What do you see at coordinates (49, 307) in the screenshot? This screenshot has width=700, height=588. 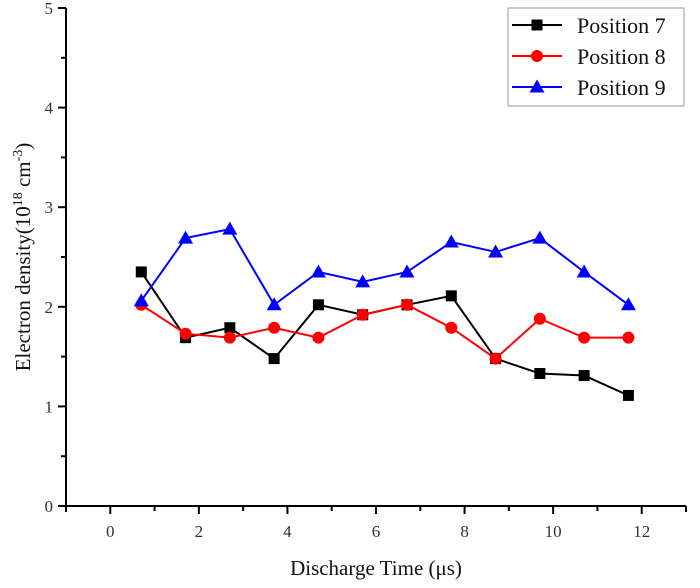 I see `y-tick-label: 2` at bounding box center [49, 307].